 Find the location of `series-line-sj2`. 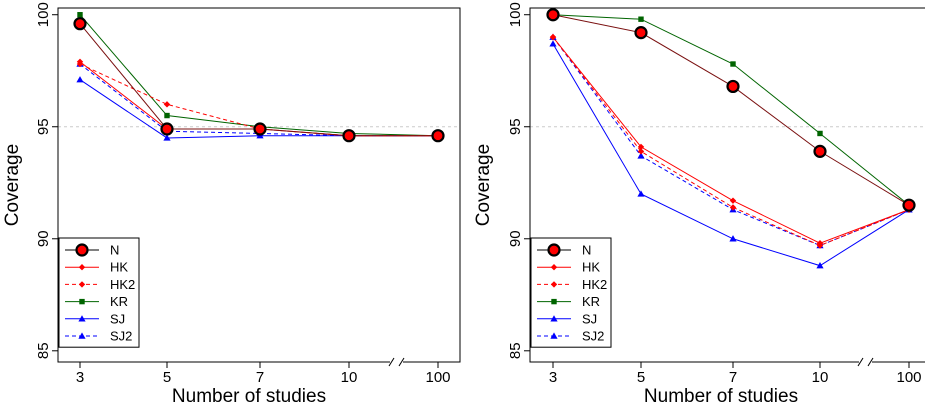

series-line-sj2 is located at coordinates (258, 100).